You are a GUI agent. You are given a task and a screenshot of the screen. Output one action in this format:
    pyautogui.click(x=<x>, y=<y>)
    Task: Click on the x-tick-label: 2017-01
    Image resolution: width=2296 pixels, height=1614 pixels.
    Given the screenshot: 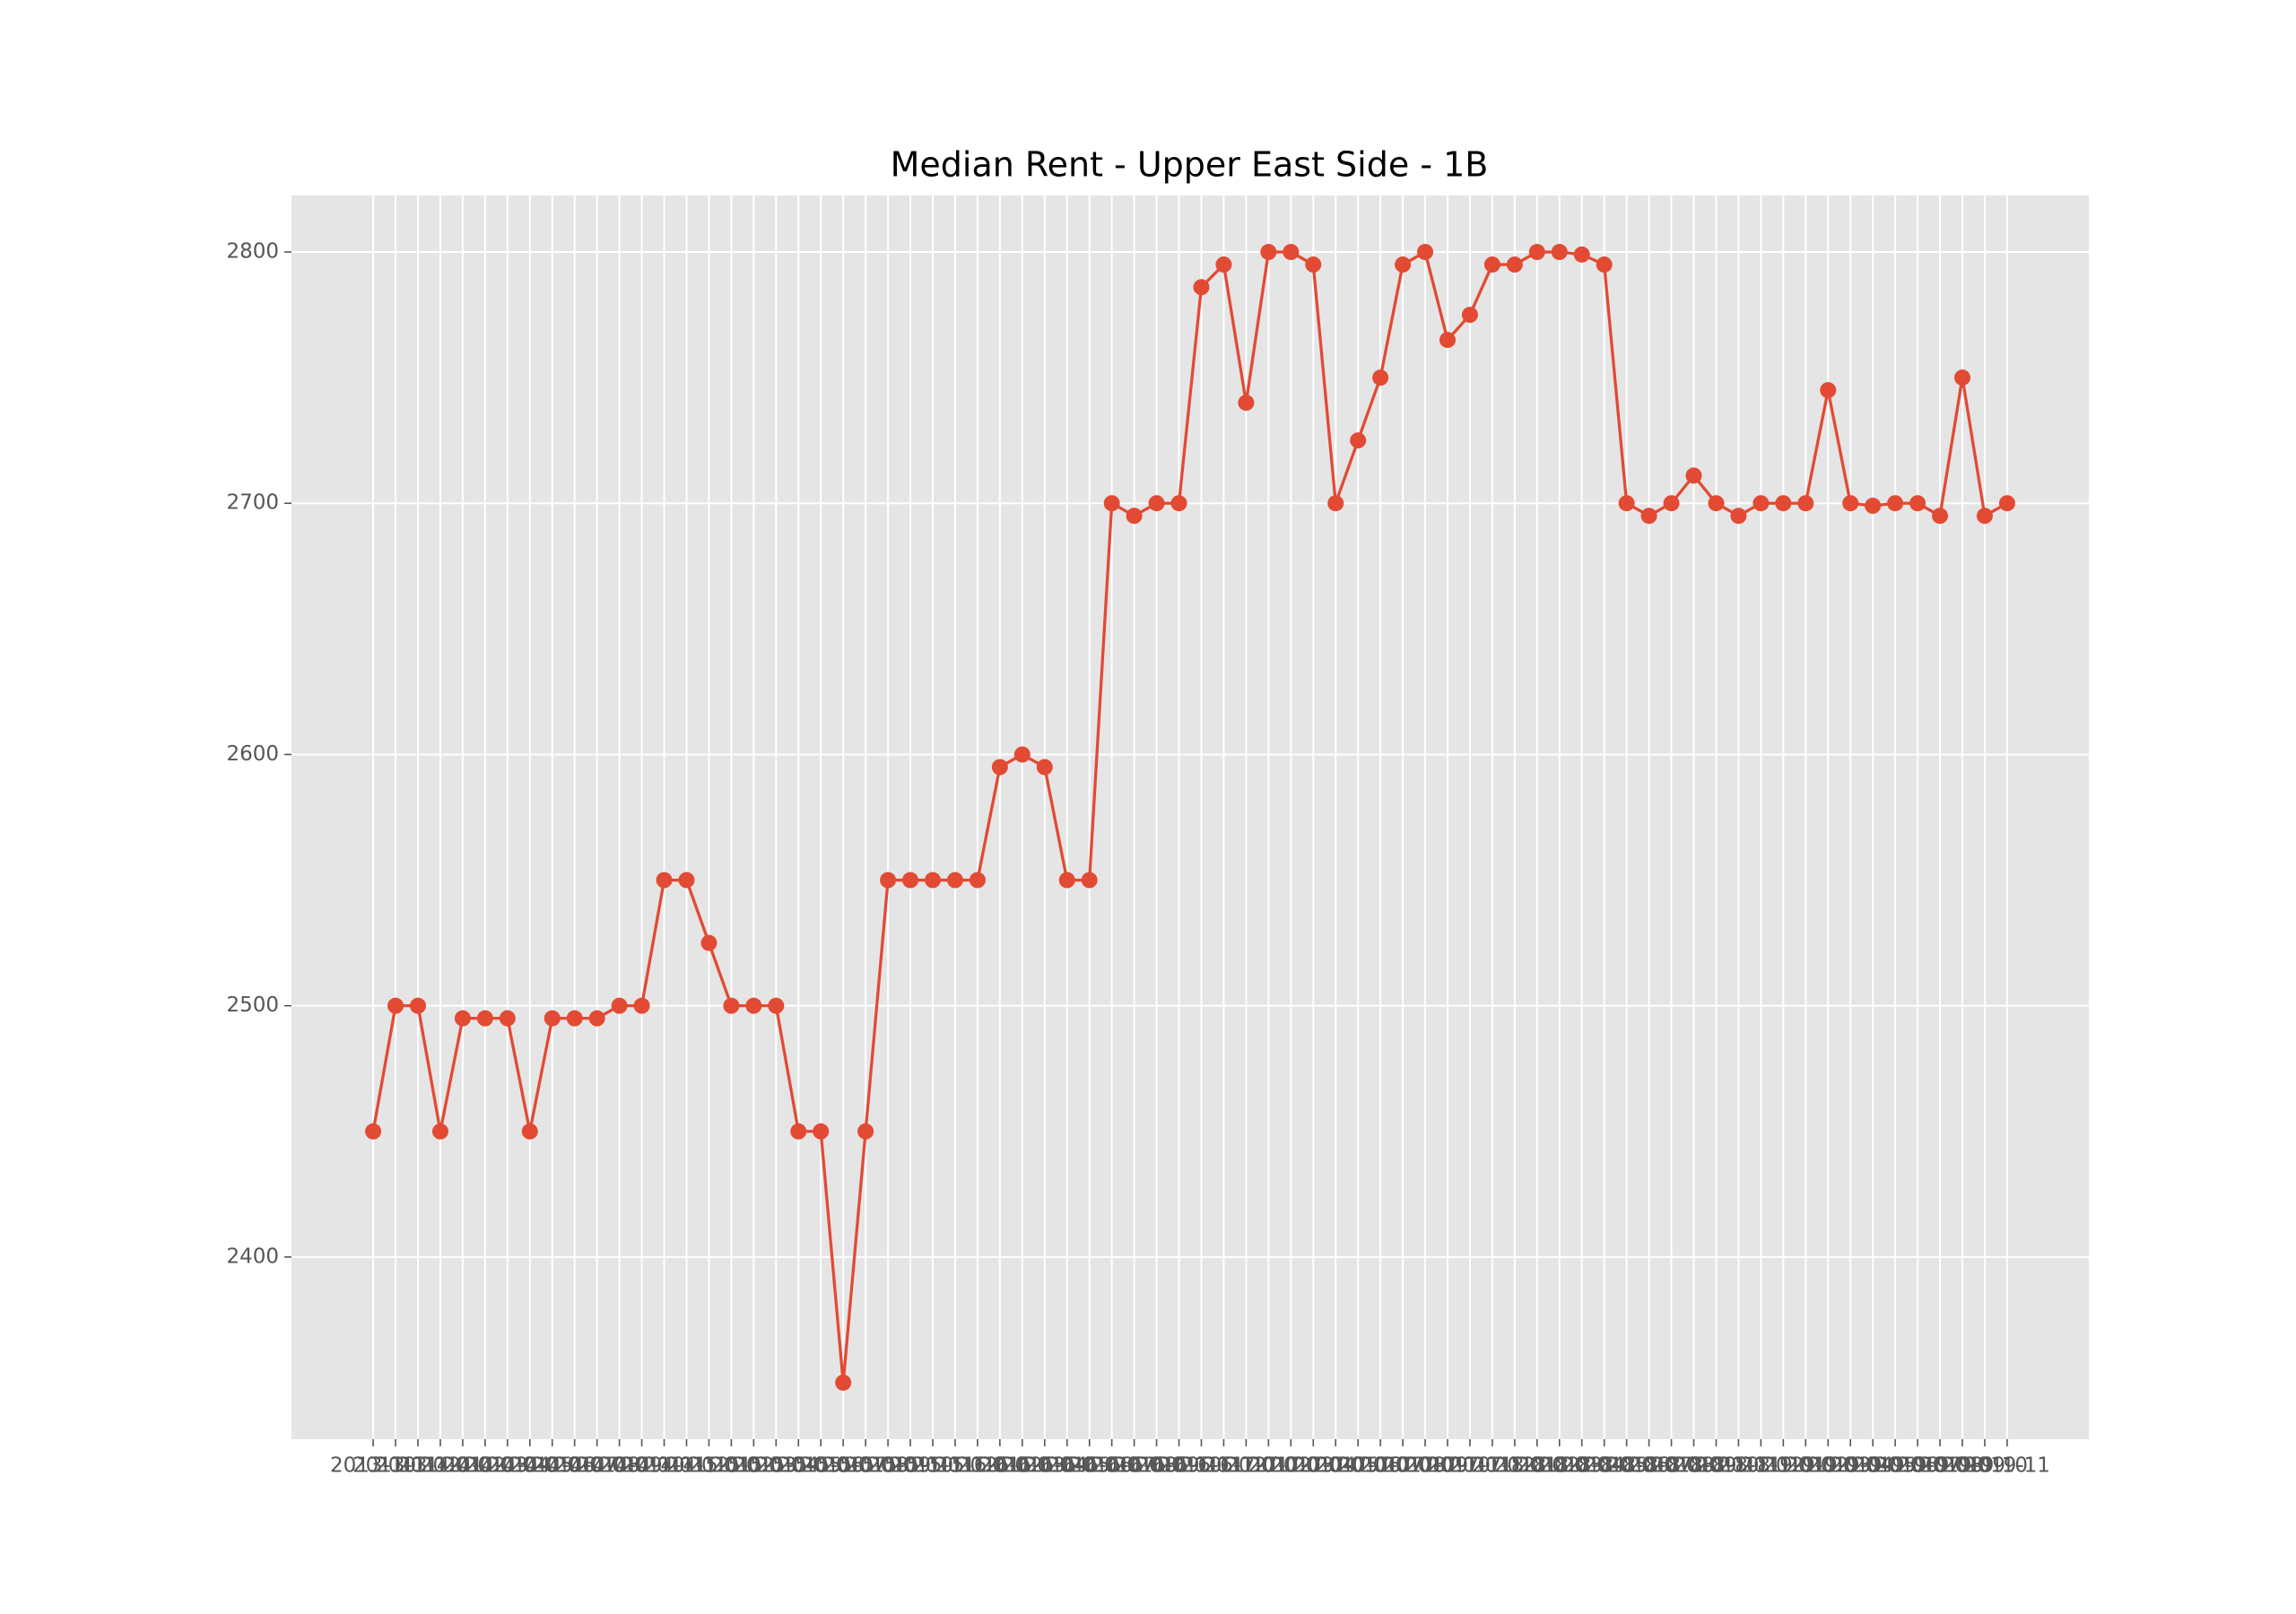 What is the action you would take?
    pyautogui.click(x=1246, y=1466)
    